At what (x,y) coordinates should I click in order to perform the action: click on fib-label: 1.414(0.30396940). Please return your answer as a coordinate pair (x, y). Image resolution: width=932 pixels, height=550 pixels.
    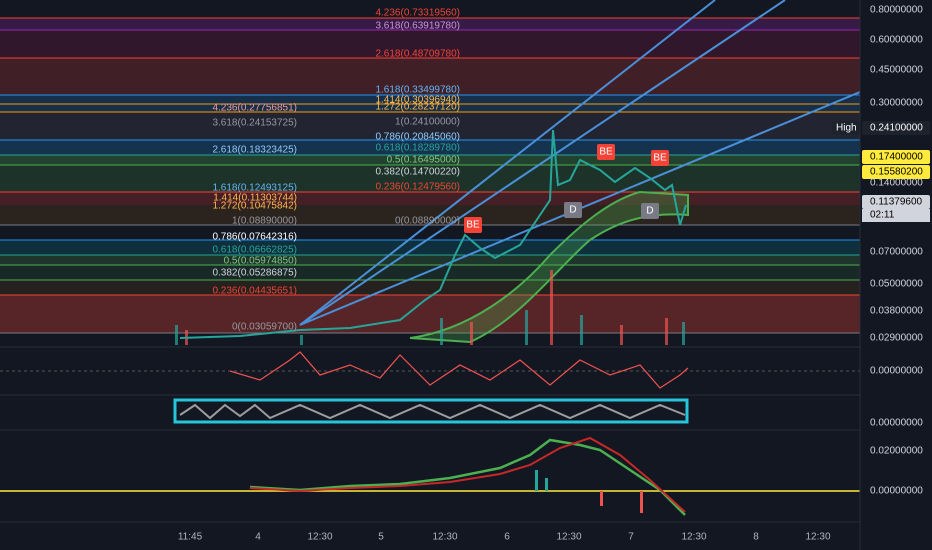
    Looking at the image, I should click on (417, 100).